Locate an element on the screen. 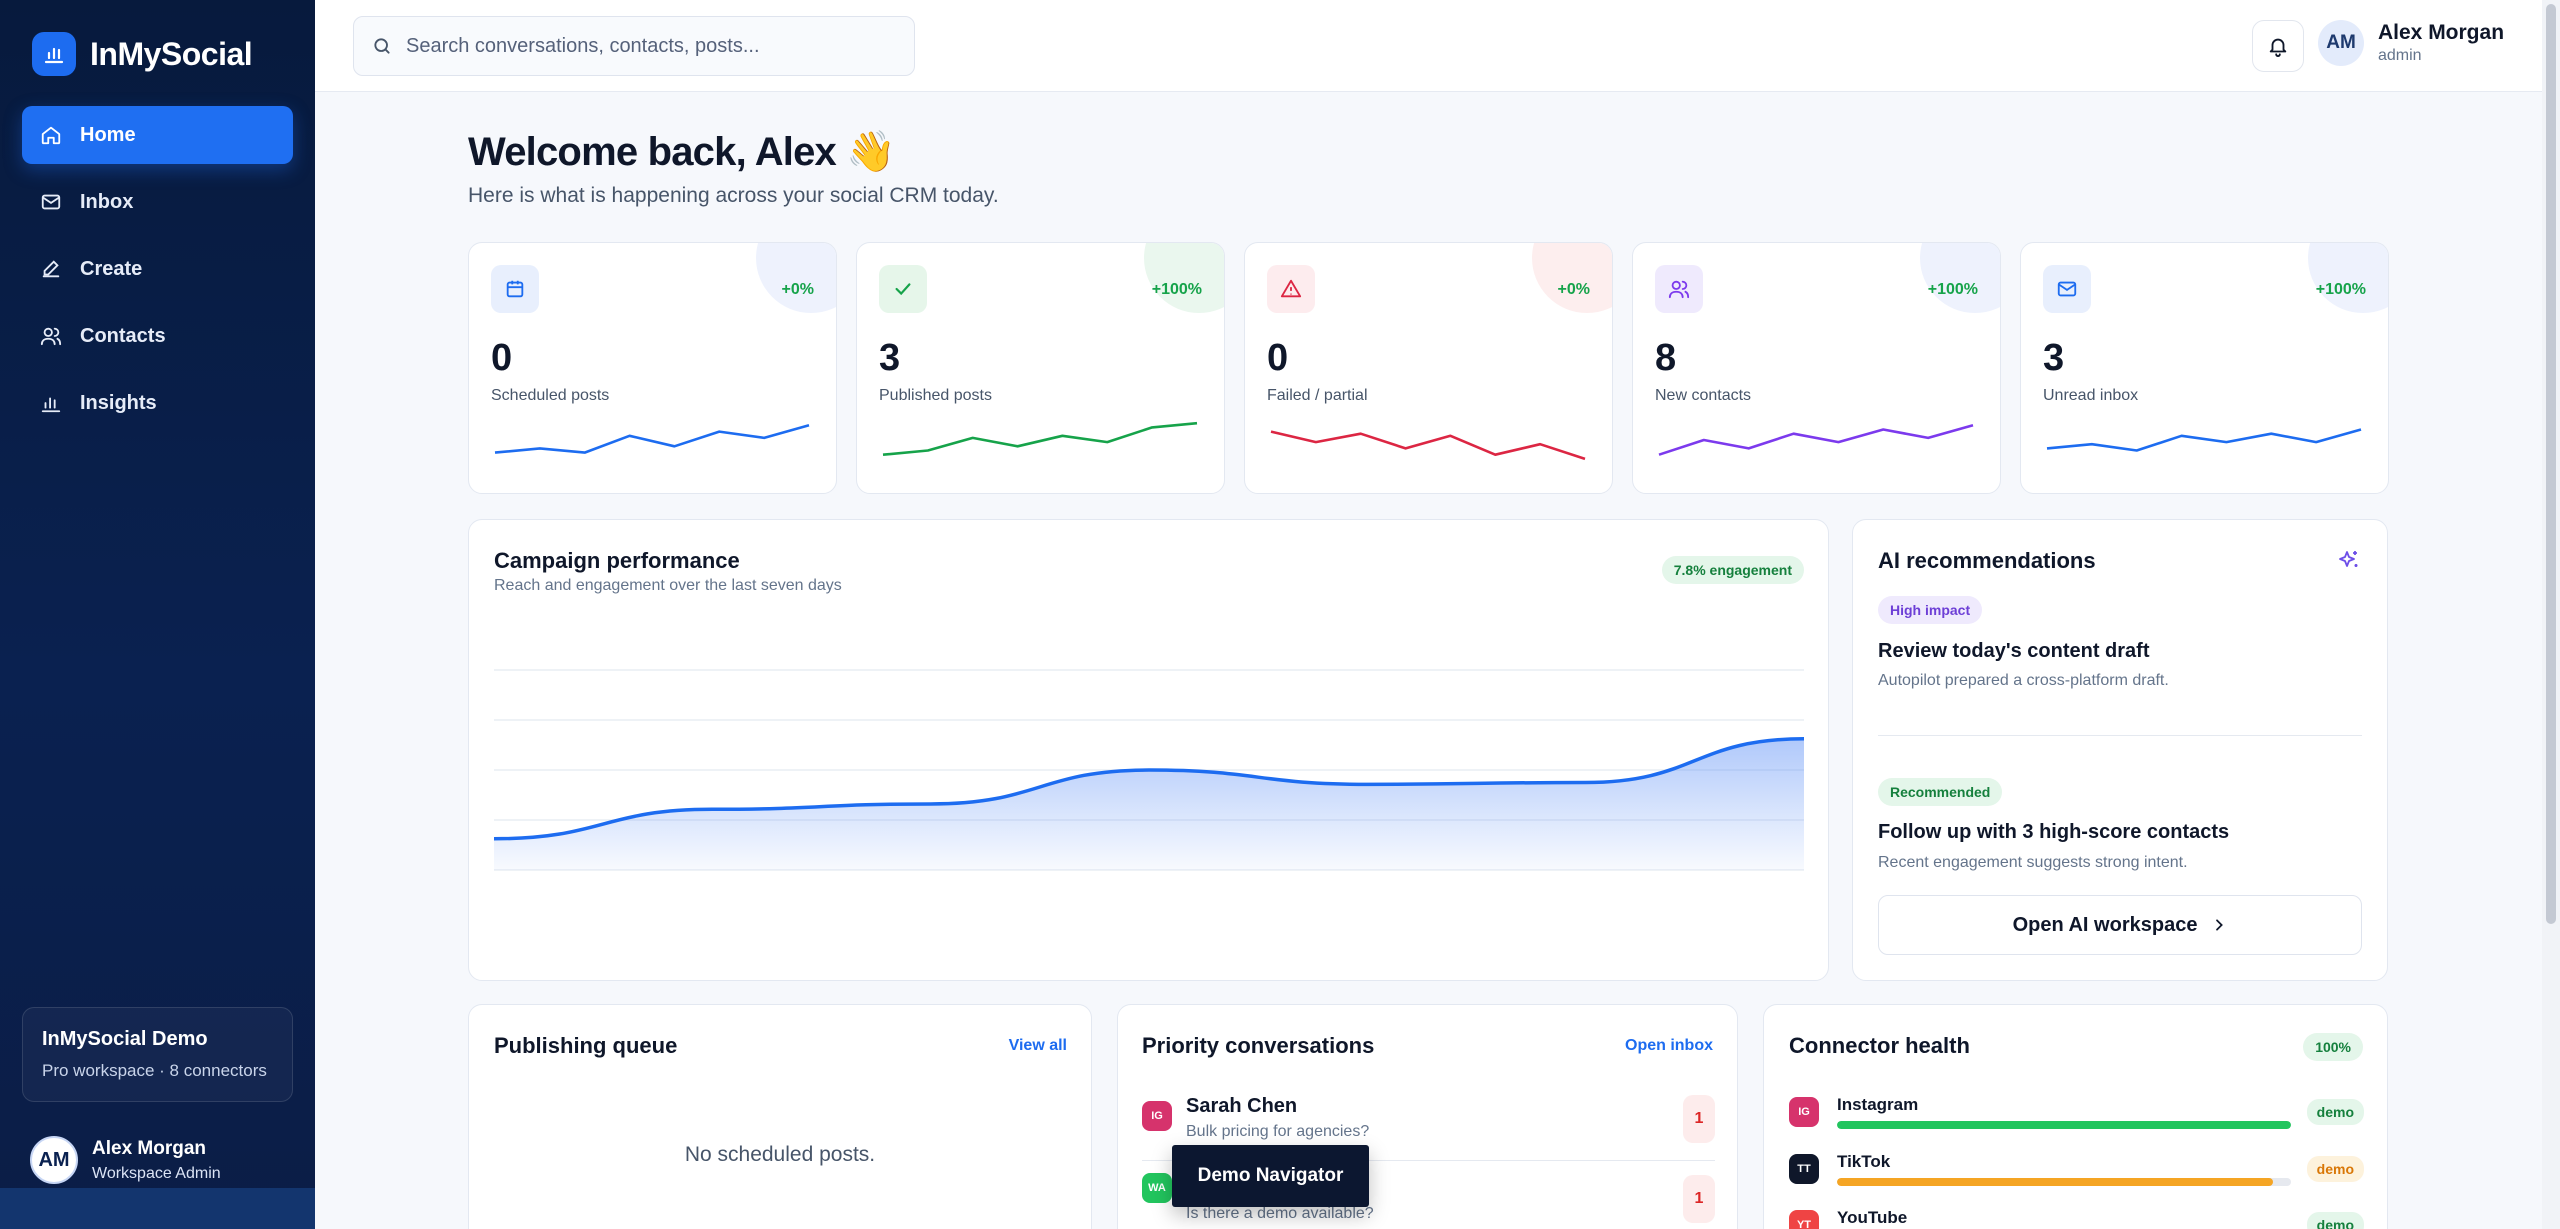 This screenshot has height=1229, width=2560. stat-label: Published posts is located at coordinates (935, 395).